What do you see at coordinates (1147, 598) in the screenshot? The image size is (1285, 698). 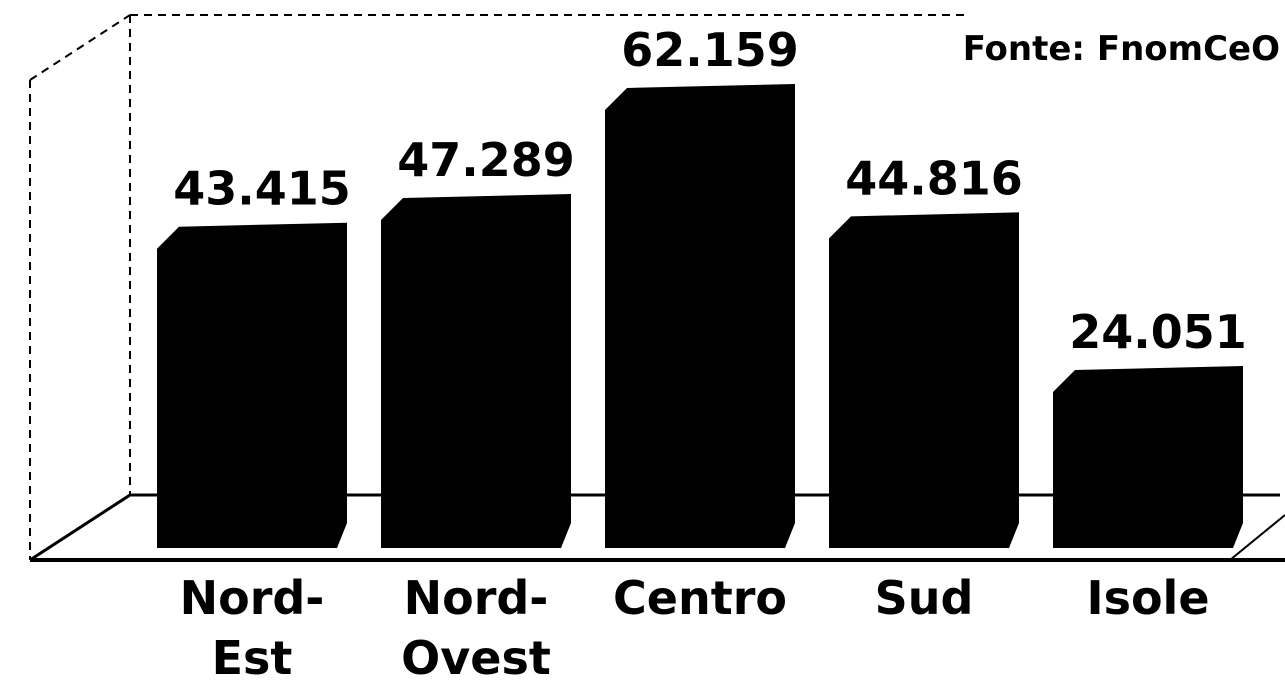 I see `x-tick-label: Isole` at bounding box center [1147, 598].